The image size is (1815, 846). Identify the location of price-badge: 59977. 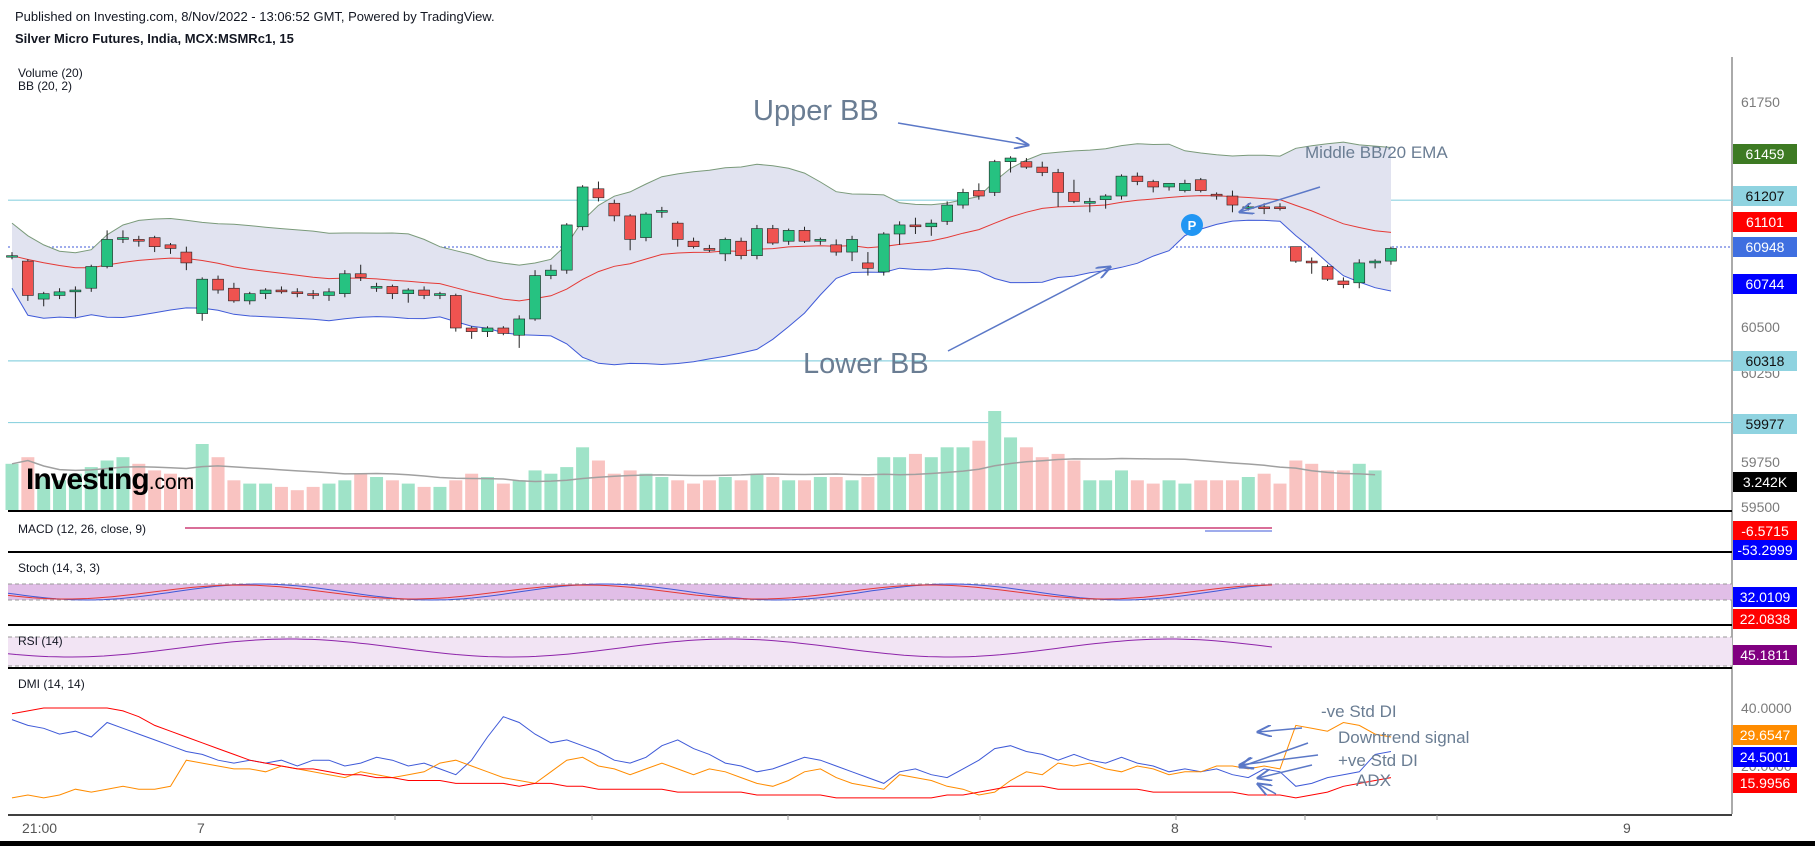
(1765, 424).